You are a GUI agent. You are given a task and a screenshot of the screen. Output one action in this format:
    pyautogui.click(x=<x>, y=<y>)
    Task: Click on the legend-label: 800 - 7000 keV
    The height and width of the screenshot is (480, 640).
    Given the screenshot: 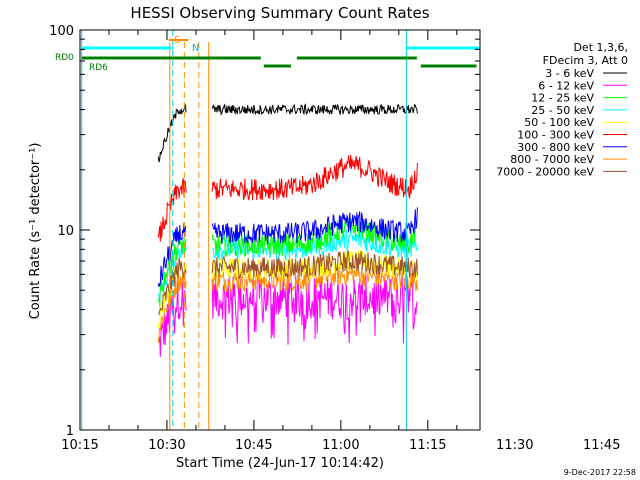 What is the action you would take?
    pyautogui.click(x=552, y=159)
    